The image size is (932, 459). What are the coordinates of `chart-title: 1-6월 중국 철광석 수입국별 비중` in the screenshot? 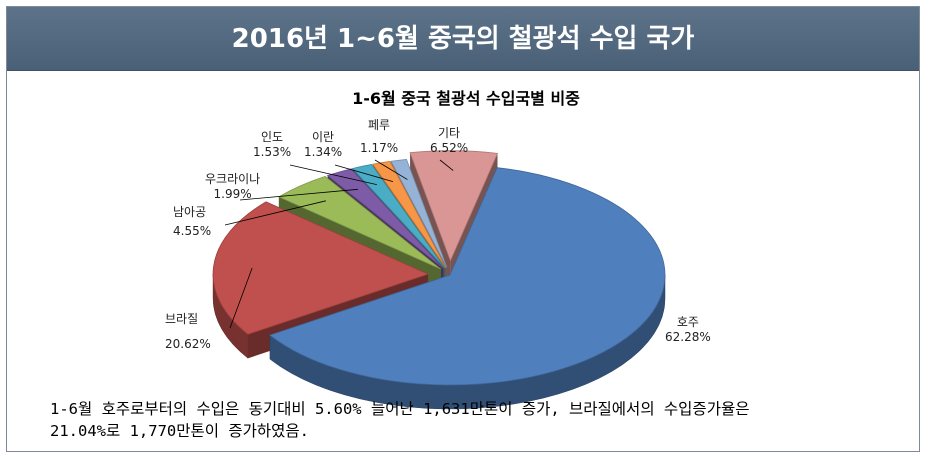 It's located at (466, 98).